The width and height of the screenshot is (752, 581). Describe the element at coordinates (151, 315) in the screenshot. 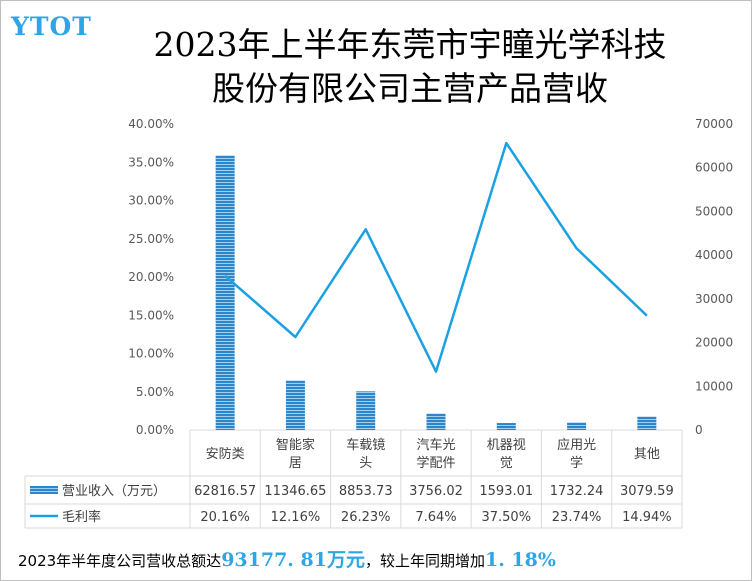

I see `left-tick-label: 15.00%` at that location.